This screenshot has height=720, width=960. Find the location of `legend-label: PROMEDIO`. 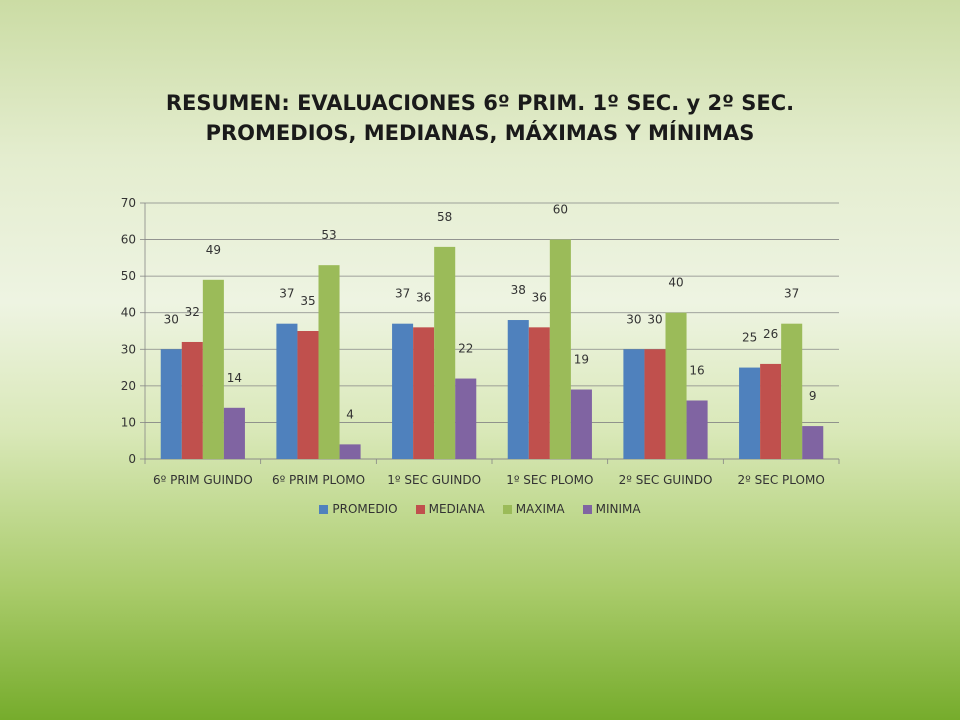

legend-label: PROMEDIO is located at coordinates (365, 509).